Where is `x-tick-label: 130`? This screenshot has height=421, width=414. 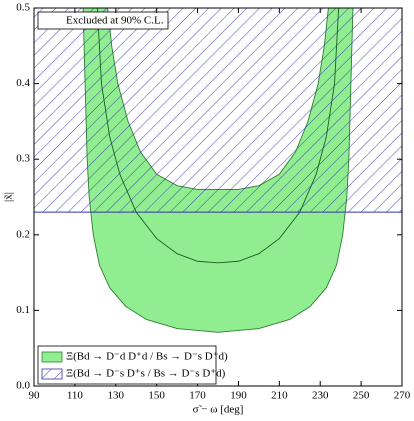
x-tick-label: 130 is located at coordinates (116, 396).